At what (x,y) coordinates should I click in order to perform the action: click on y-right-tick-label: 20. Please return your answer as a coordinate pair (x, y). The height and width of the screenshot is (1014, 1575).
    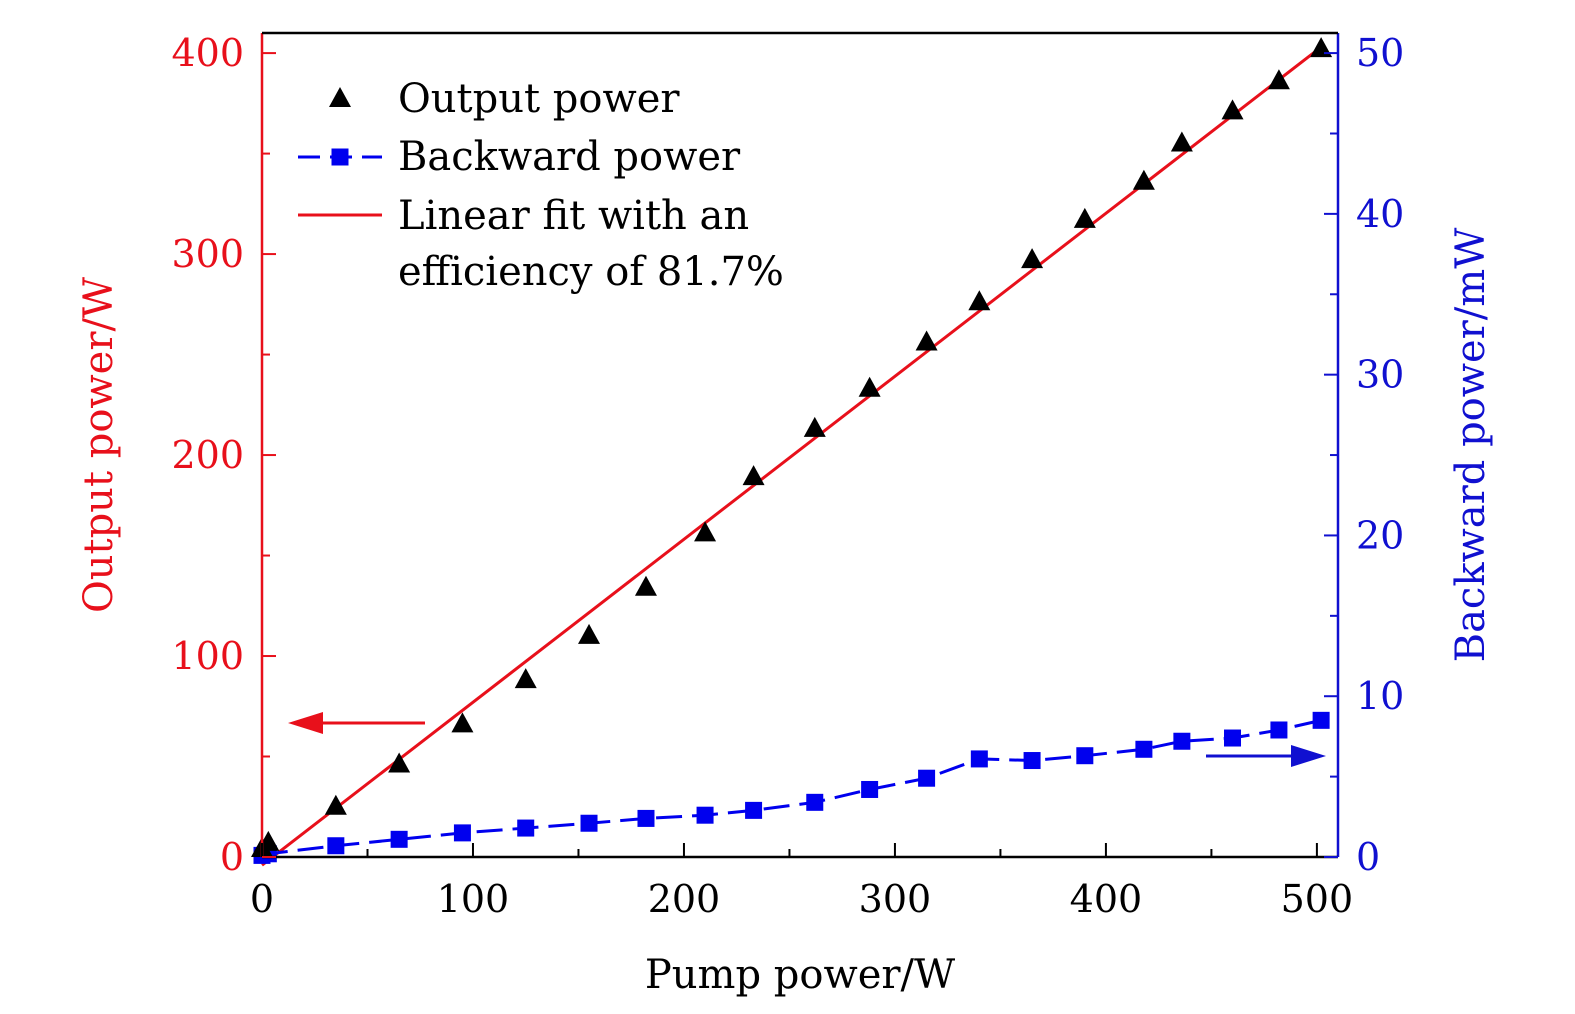
    Looking at the image, I should click on (1380, 535).